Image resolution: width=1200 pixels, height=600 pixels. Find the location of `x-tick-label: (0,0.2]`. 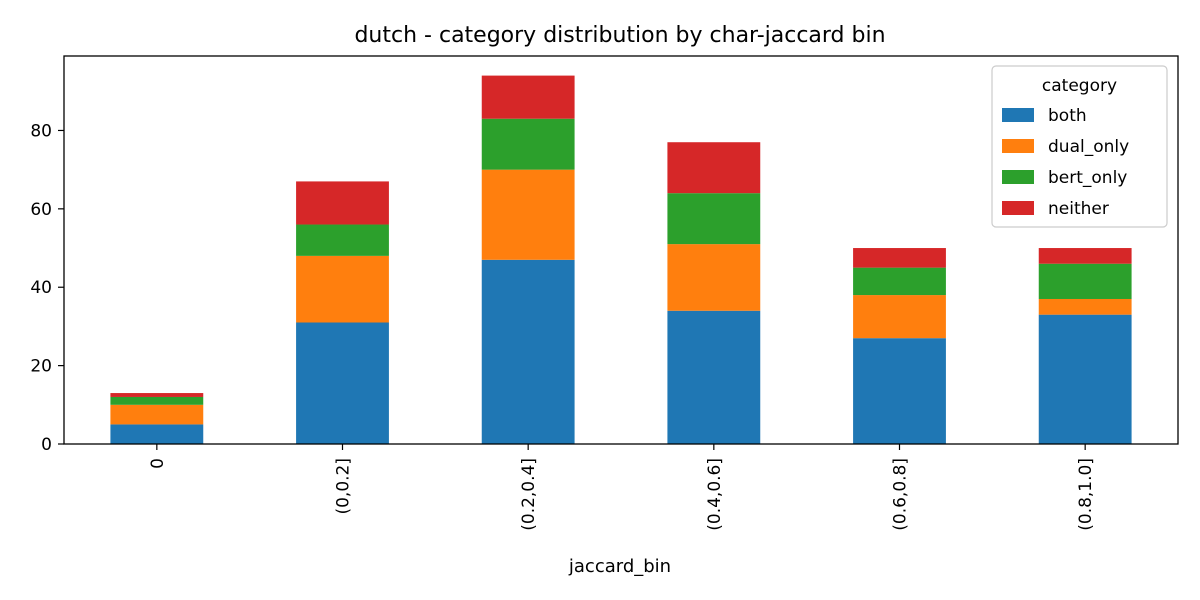

x-tick-label: (0,0.2] is located at coordinates (344, 486).